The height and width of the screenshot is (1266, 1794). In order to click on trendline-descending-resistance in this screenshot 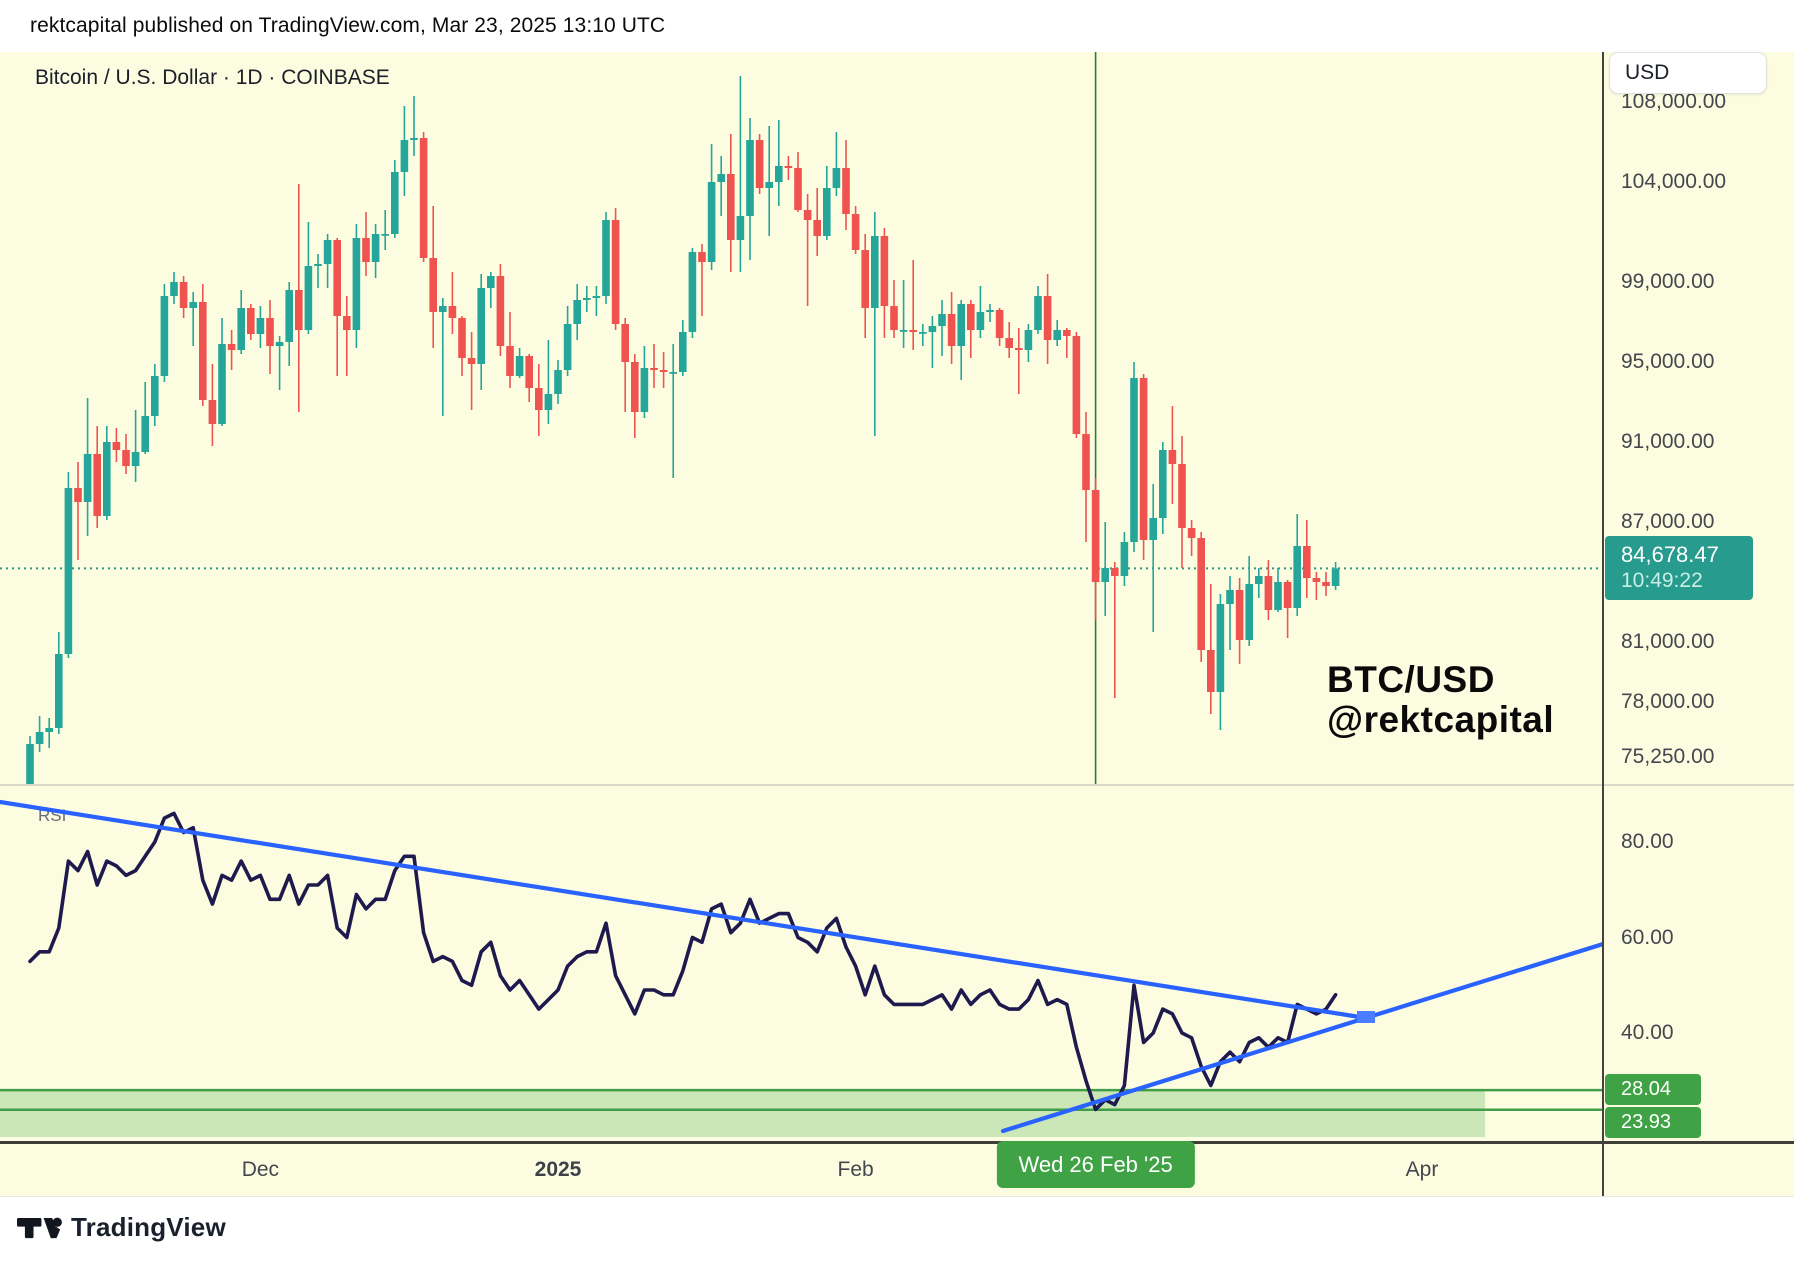, I will do `click(684, 910)`.